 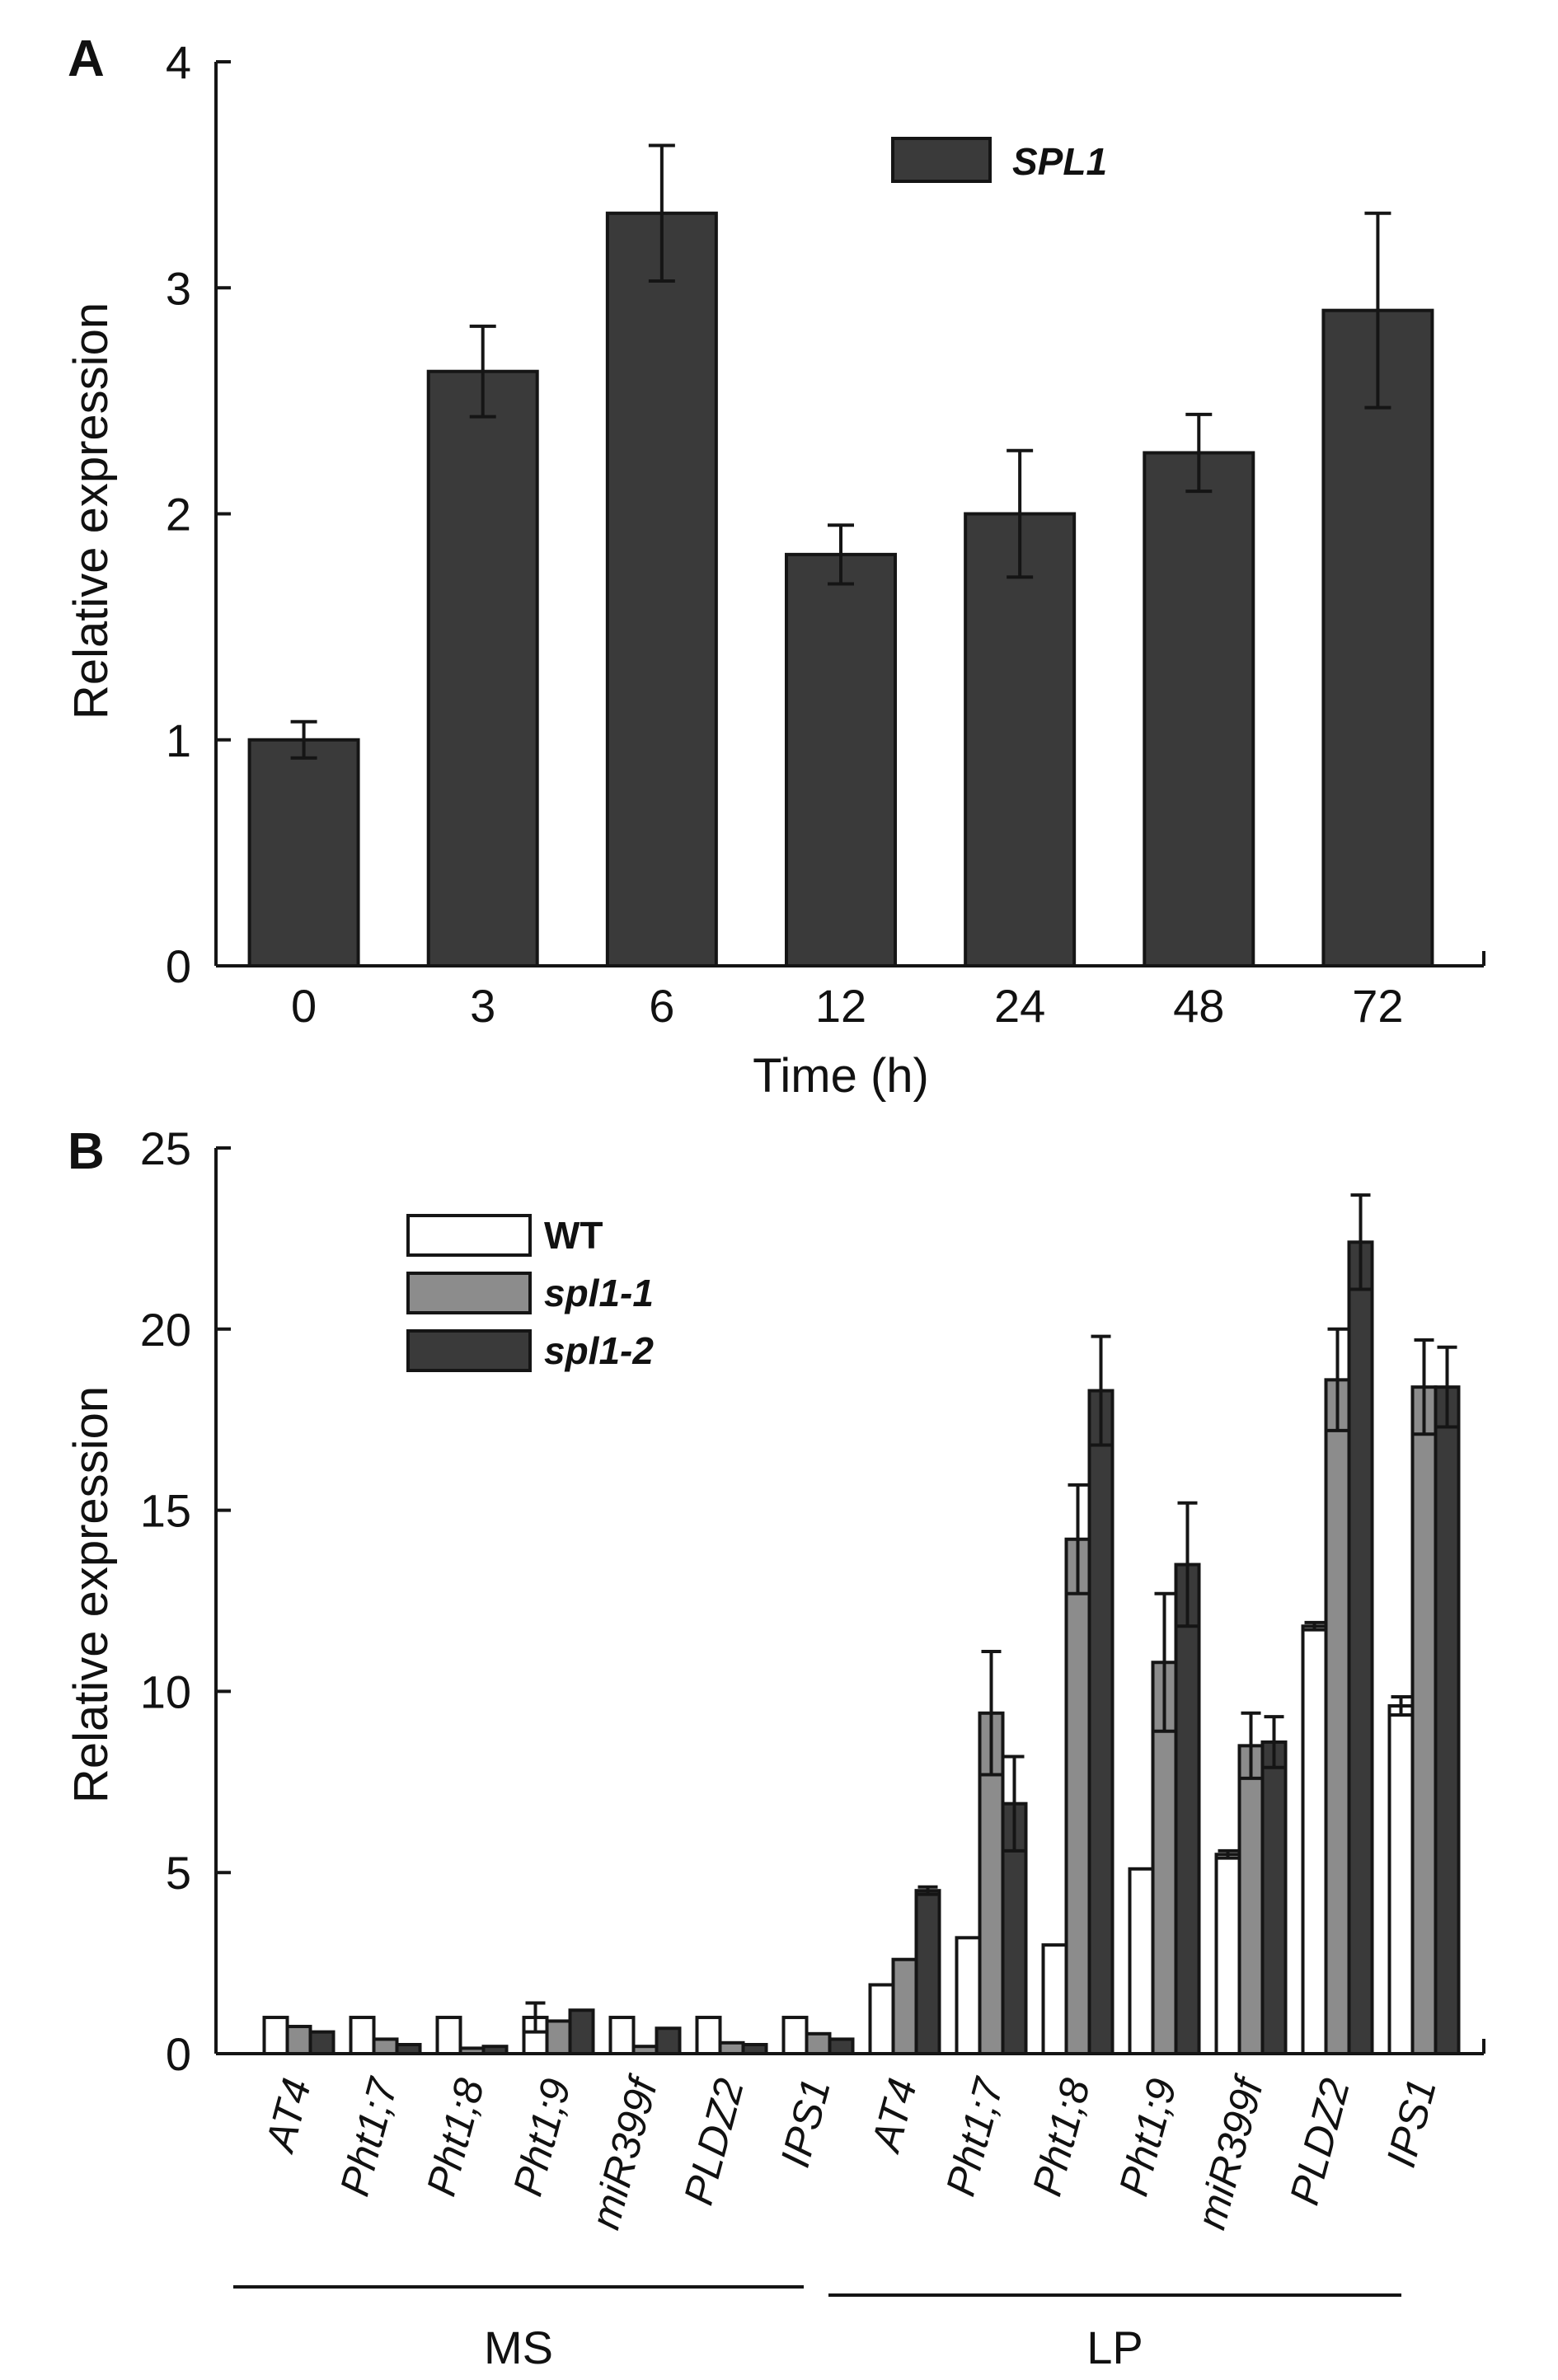 What do you see at coordinates (165, 1148) in the screenshot?
I see `y-tick-label: 25` at bounding box center [165, 1148].